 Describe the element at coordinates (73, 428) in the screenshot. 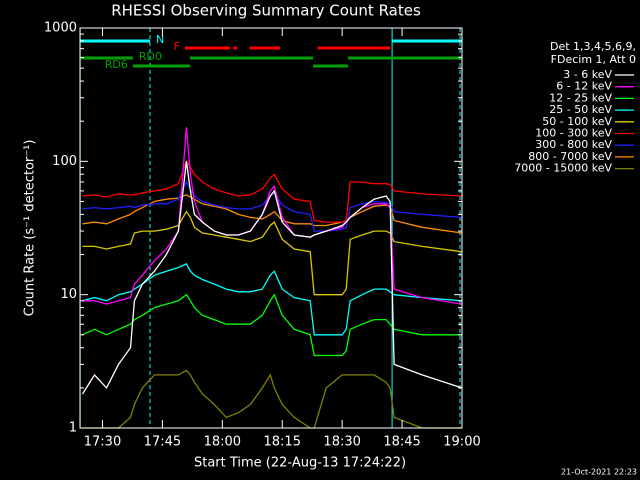

I see `y-tick-label: 1` at that location.